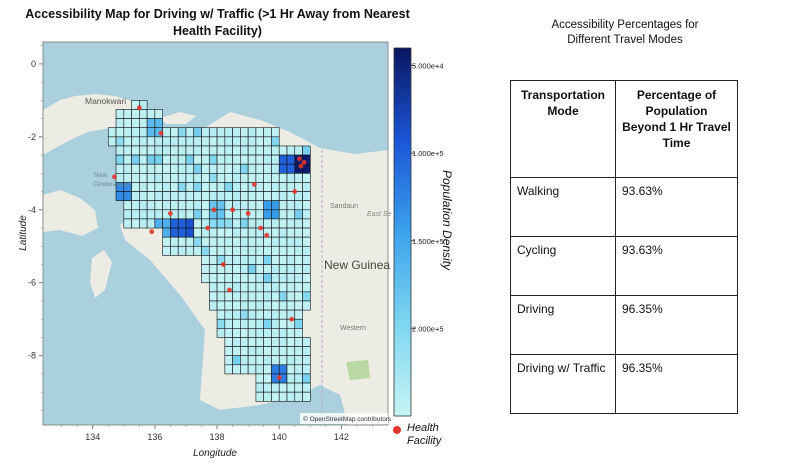 This screenshot has width=800, height=471. Describe the element at coordinates (341, 437) in the screenshot. I see `x-tick-label: 142` at that location.